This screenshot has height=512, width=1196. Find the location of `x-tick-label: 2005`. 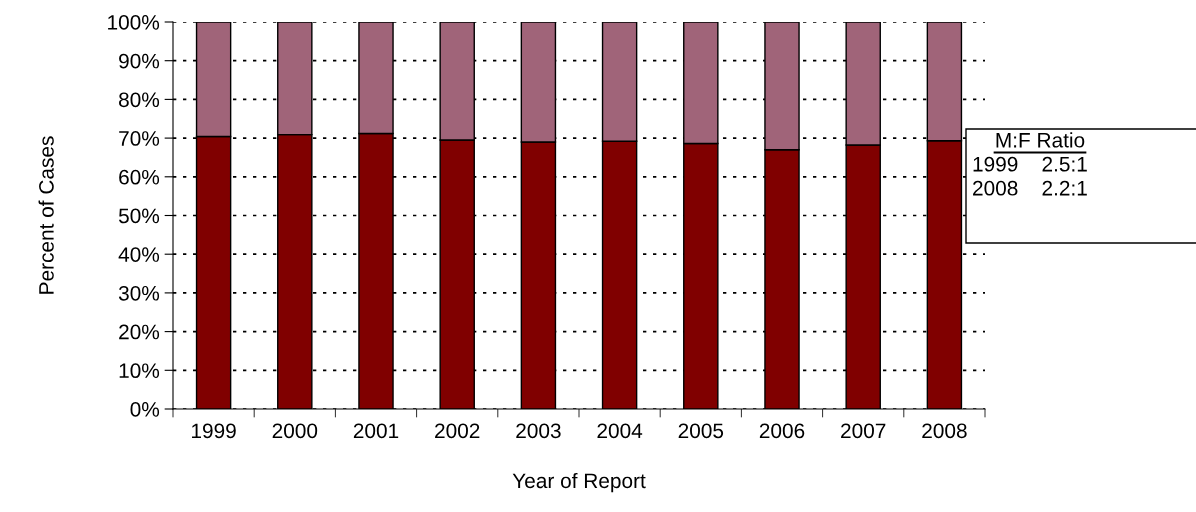

x-tick-label: 2005 is located at coordinates (701, 431).